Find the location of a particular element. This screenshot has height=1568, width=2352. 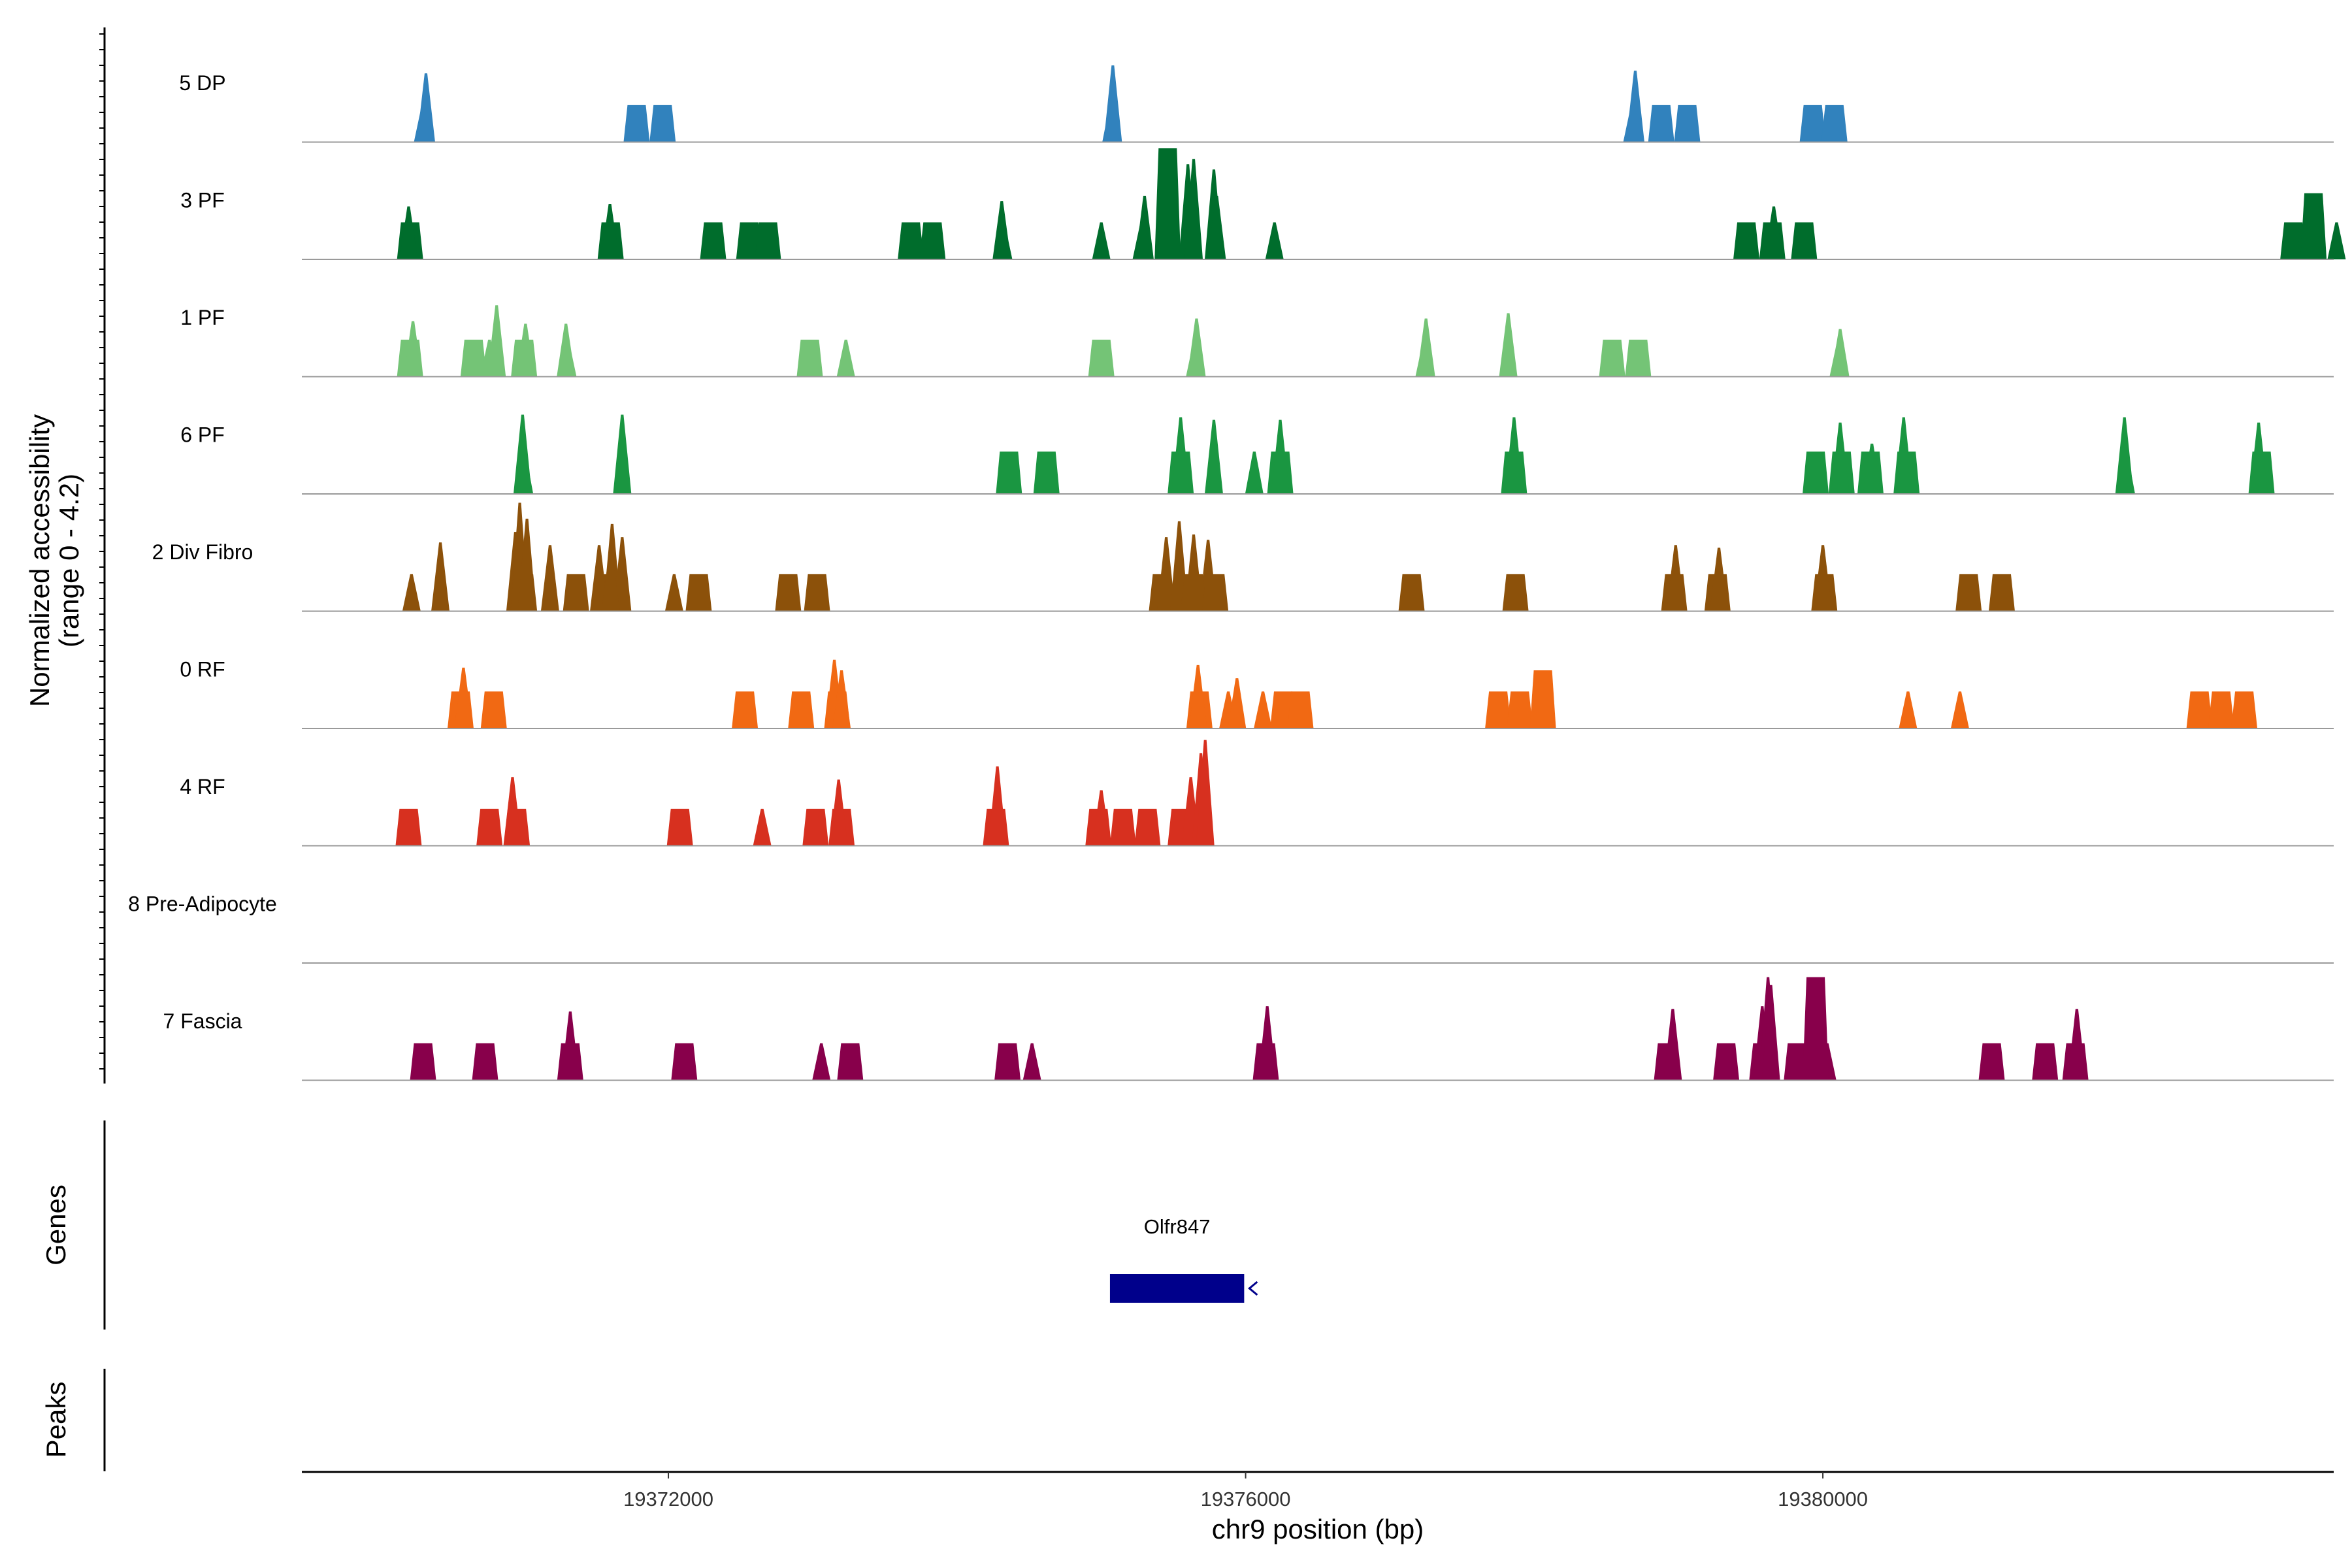

gene-strand-arrow is located at coordinates (1253, 1288).